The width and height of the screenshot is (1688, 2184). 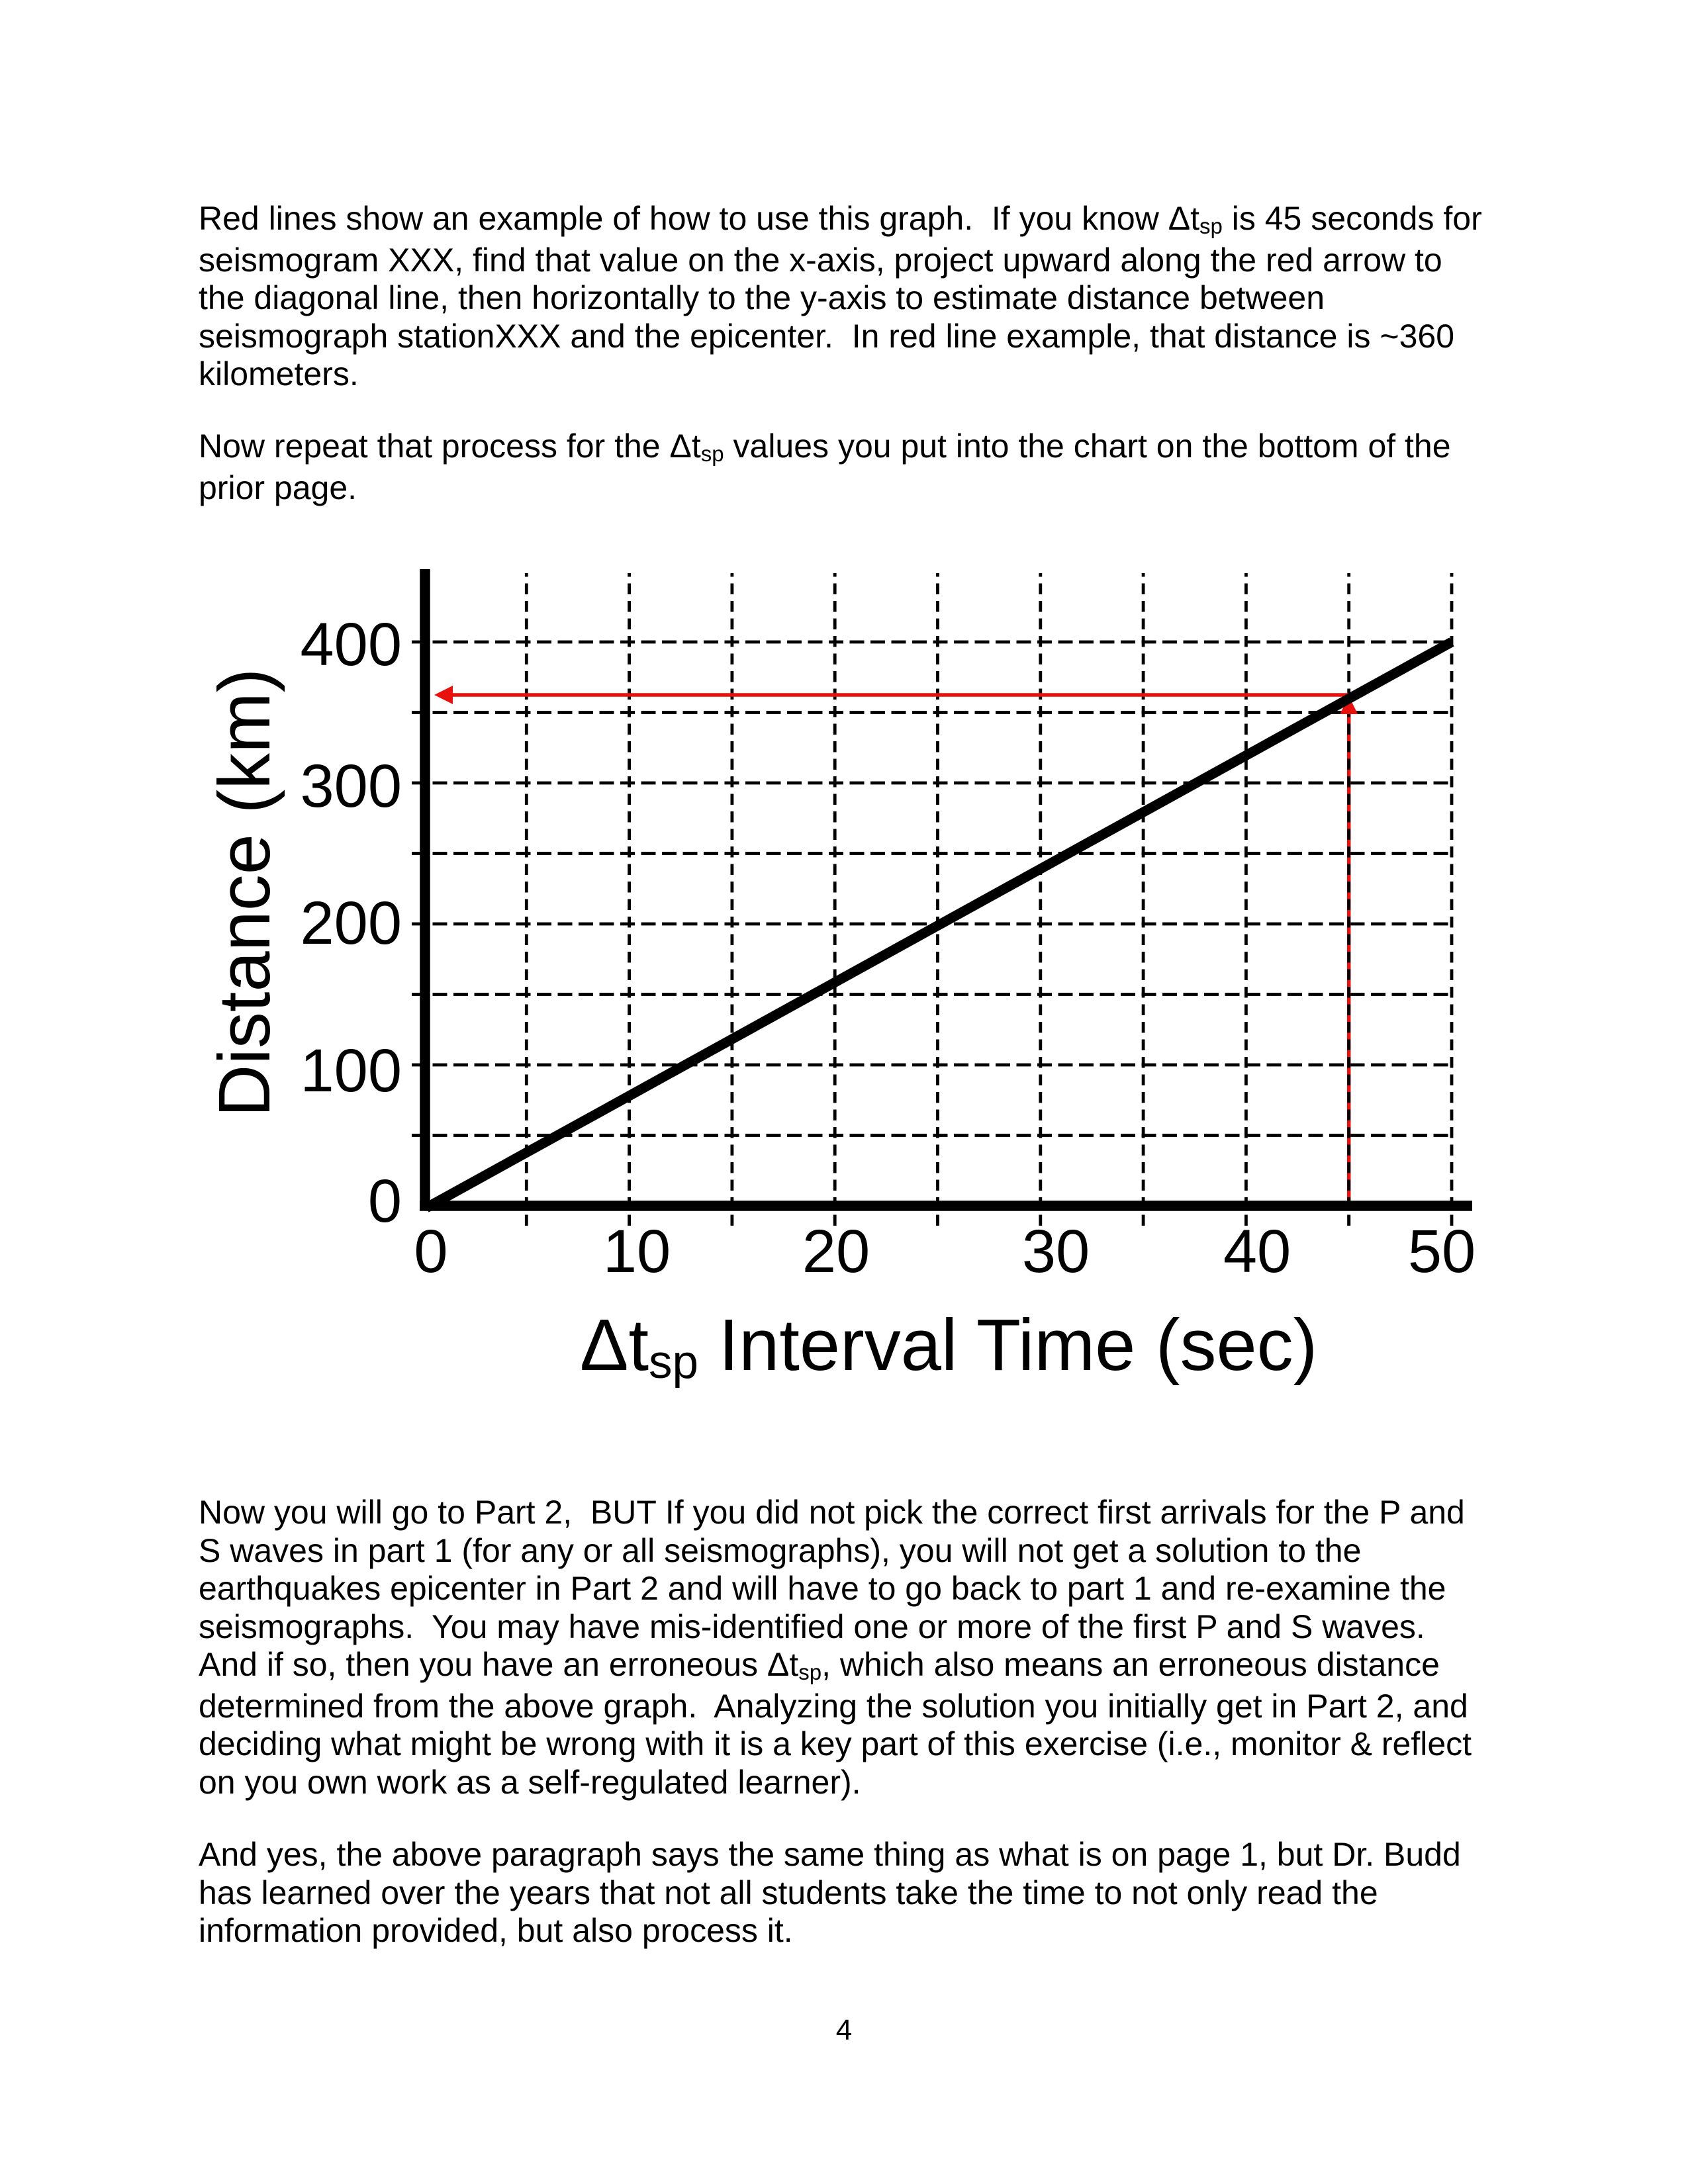 I want to click on svg-text: 200, so click(x=351, y=923).